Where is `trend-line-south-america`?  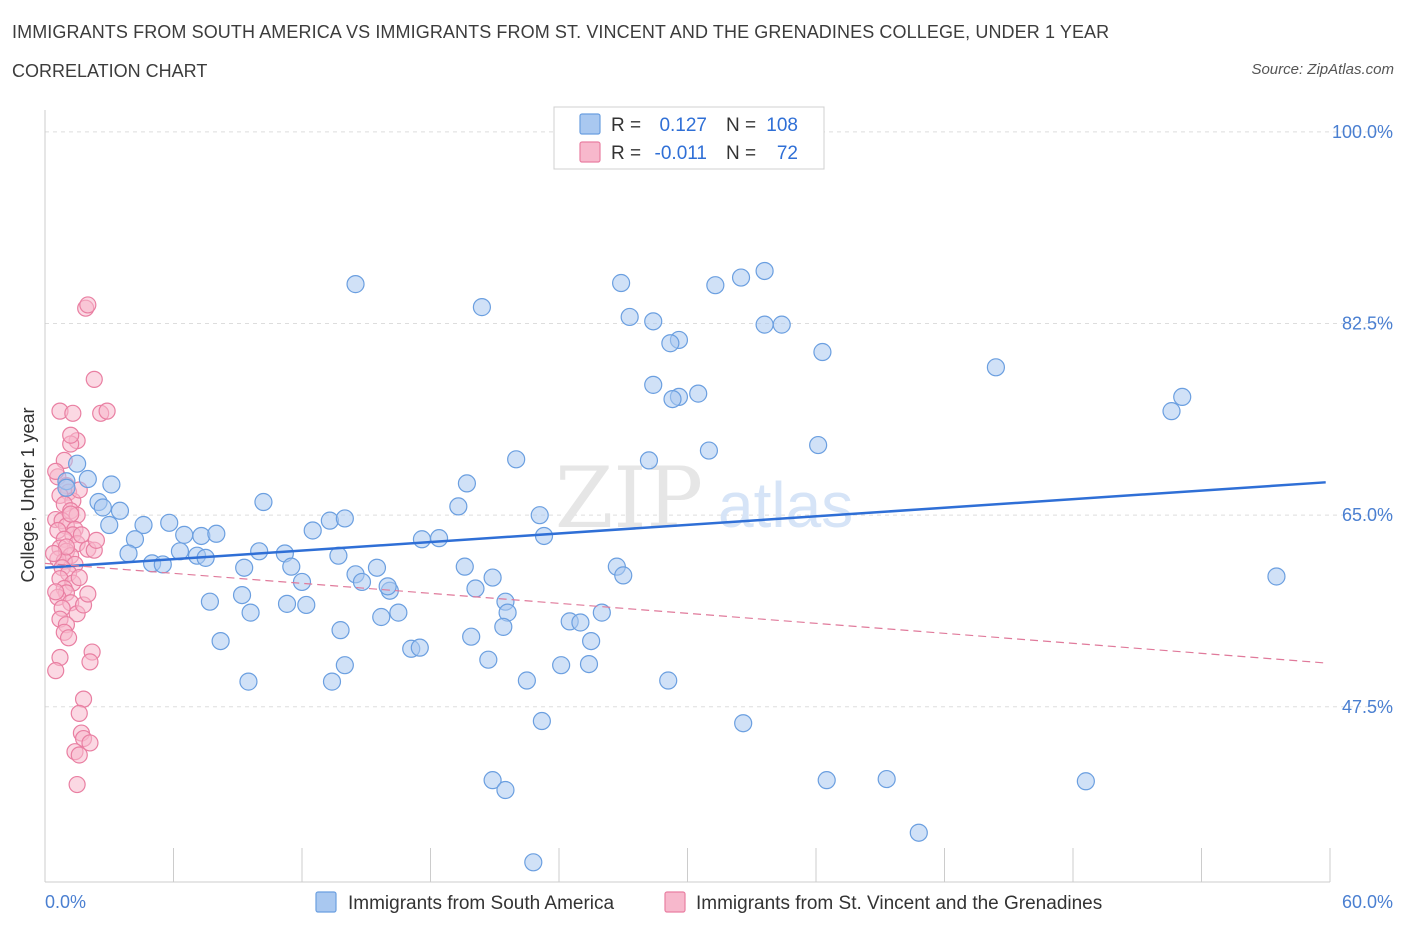
trend-line-south-america is located at coordinates (685, 525).